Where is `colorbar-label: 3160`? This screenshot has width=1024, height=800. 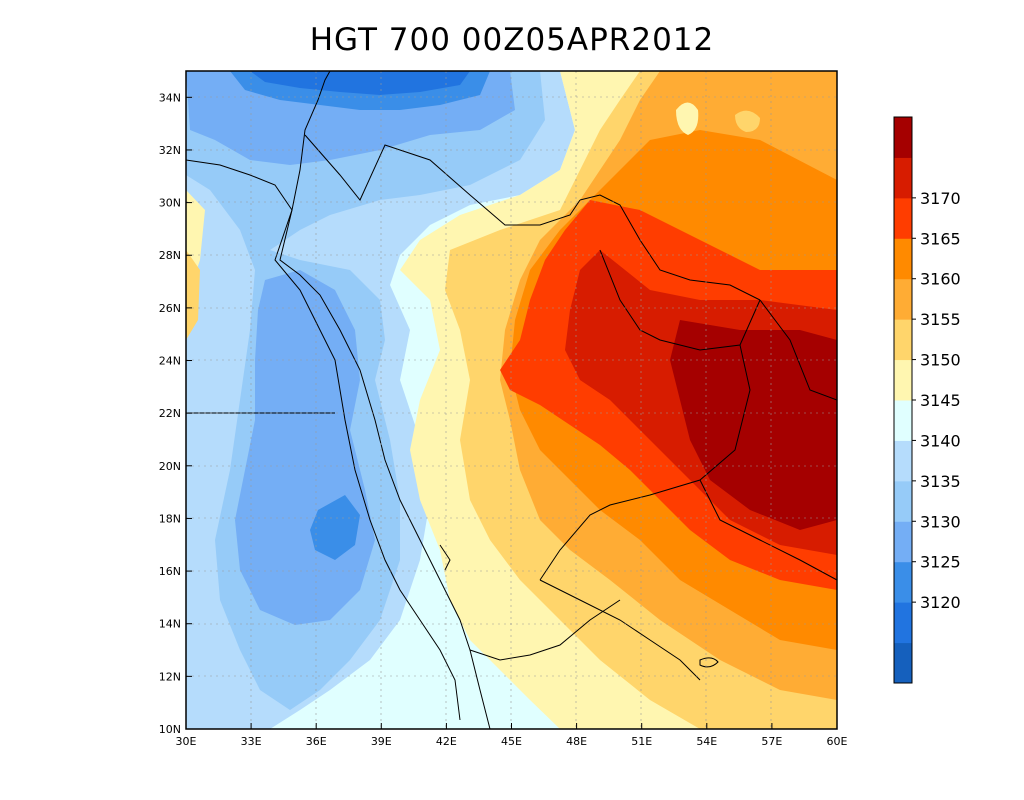
colorbar-label: 3160 is located at coordinates (940, 279).